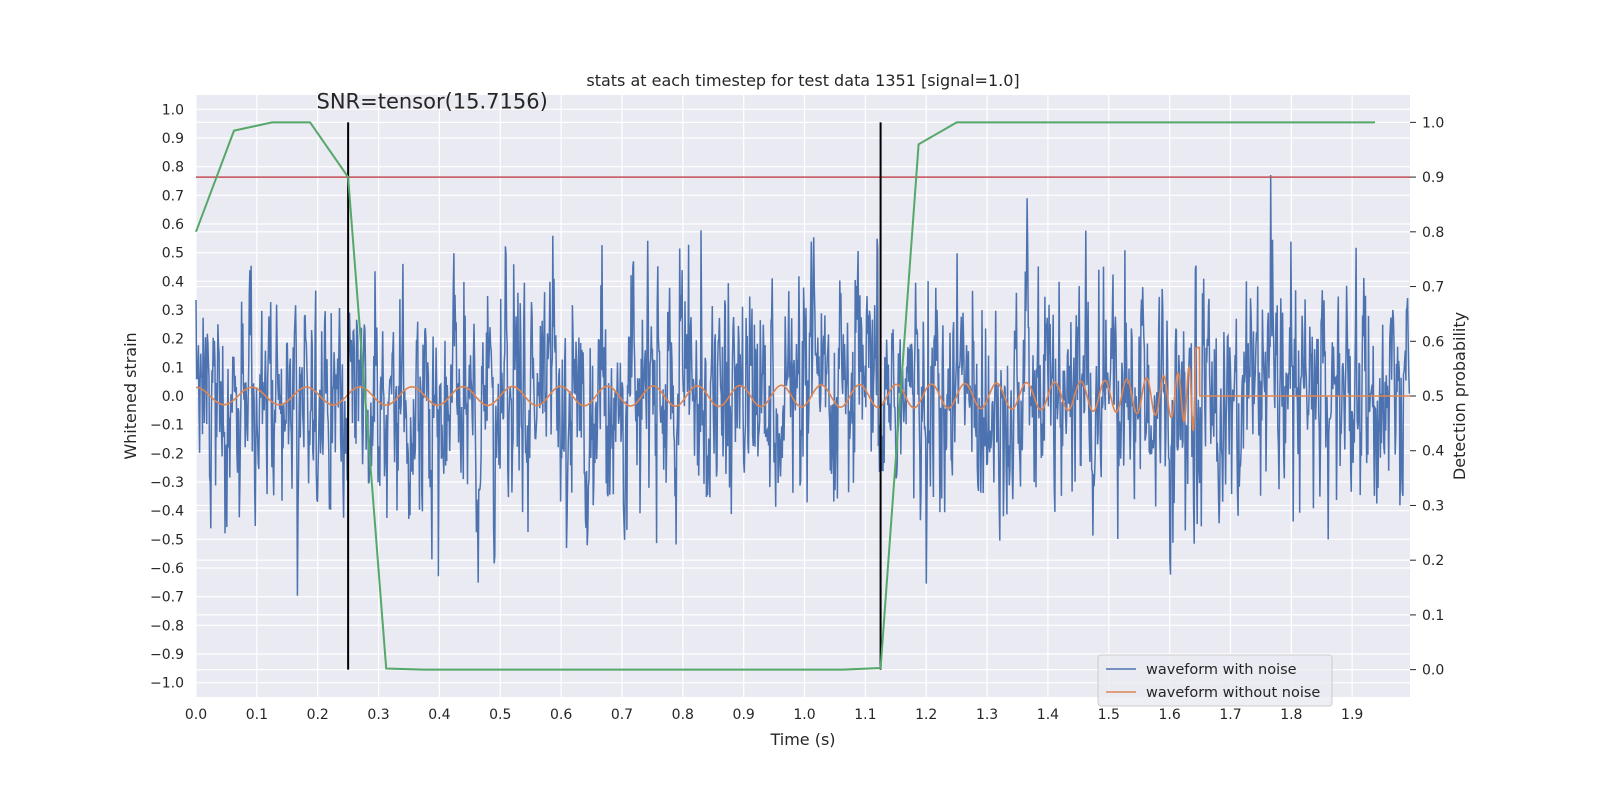 This screenshot has height=800, width=1600. What do you see at coordinates (173, 168) in the screenshot?
I see `y-tick-label: 0.8` at bounding box center [173, 168].